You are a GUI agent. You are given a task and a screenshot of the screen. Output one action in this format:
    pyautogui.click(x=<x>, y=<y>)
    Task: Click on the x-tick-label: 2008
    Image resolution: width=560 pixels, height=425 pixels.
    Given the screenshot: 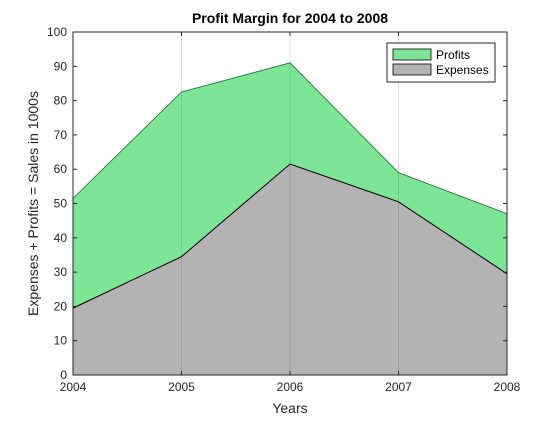 What is the action you would take?
    pyautogui.click(x=507, y=387)
    